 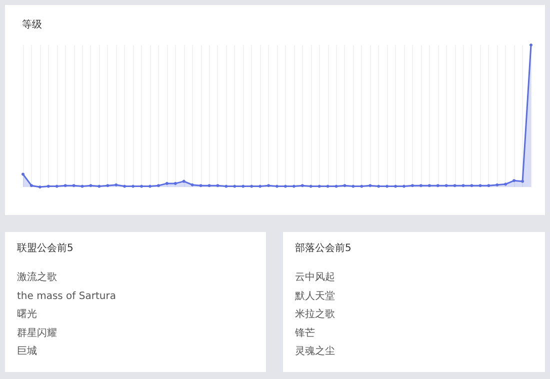 What do you see at coordinates (67, 297) in the screenshot?
I see `text: the mass of Sartura` at bounding box center [67, 297].